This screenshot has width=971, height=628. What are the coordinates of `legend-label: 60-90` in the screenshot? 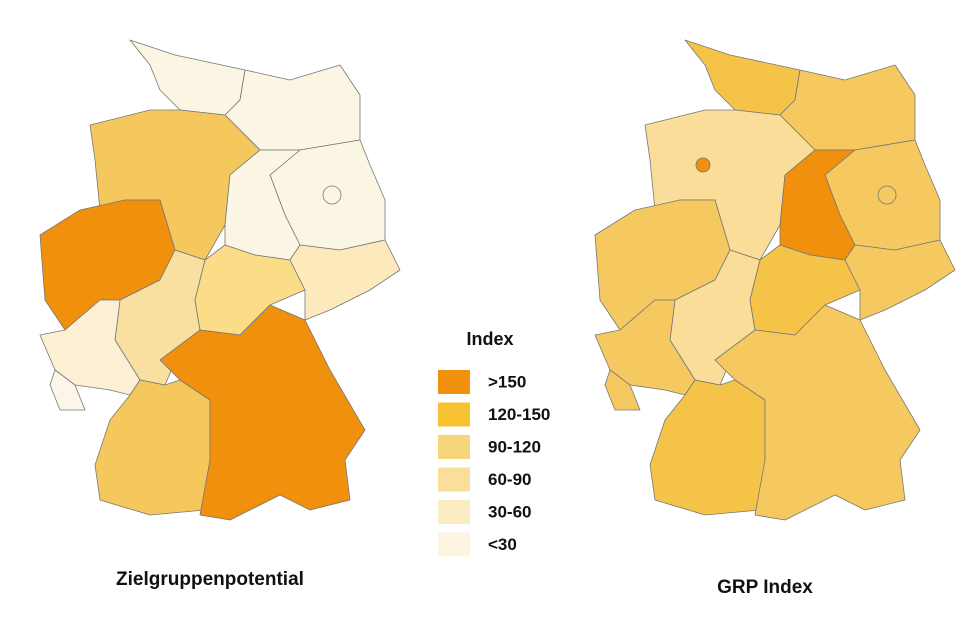 It's located at (509, 479).